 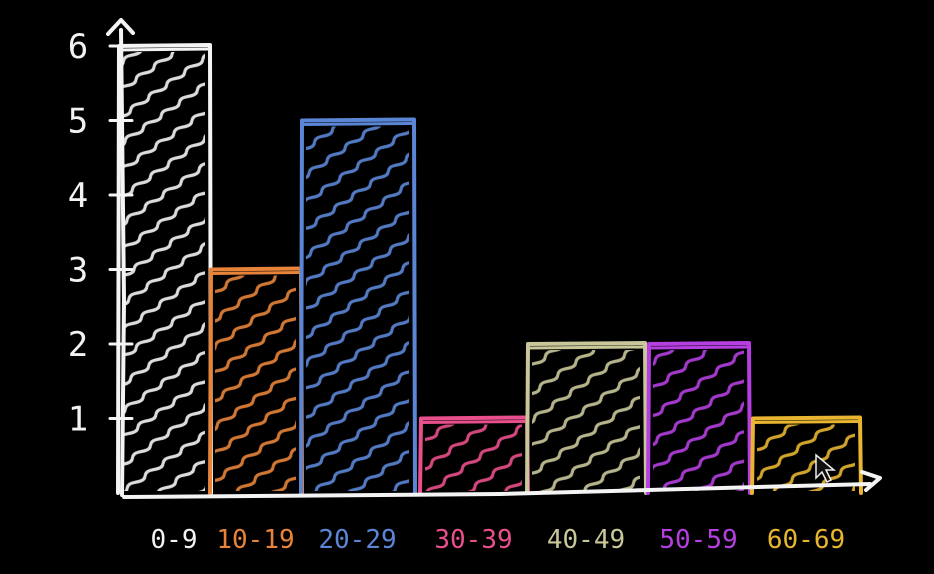 I want to click on x-category-labels: 0-9 10-19 20-29 30-39 40-49 50-59 60-69, so click(x=498, y=540).